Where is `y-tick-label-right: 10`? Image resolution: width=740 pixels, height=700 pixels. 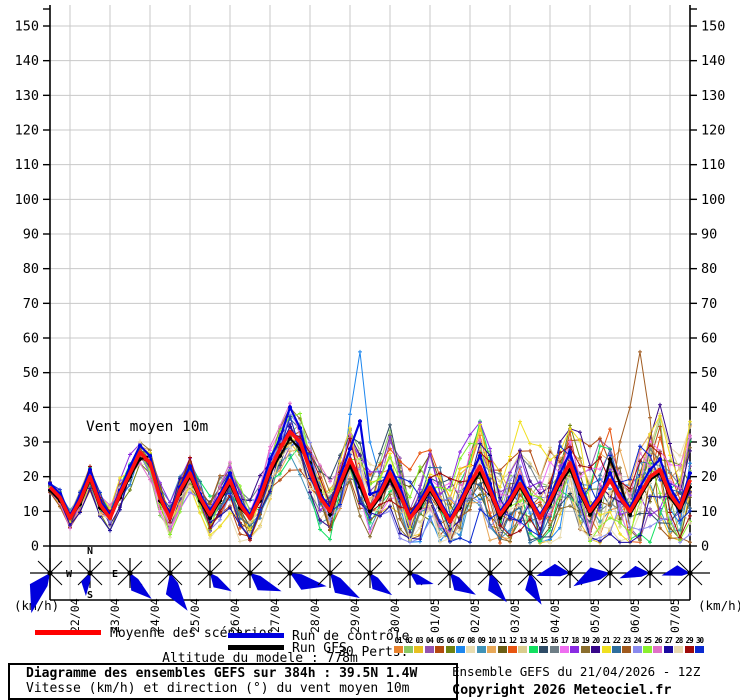 y-tick-label-right: 10 is located at coordinates (709, 512).